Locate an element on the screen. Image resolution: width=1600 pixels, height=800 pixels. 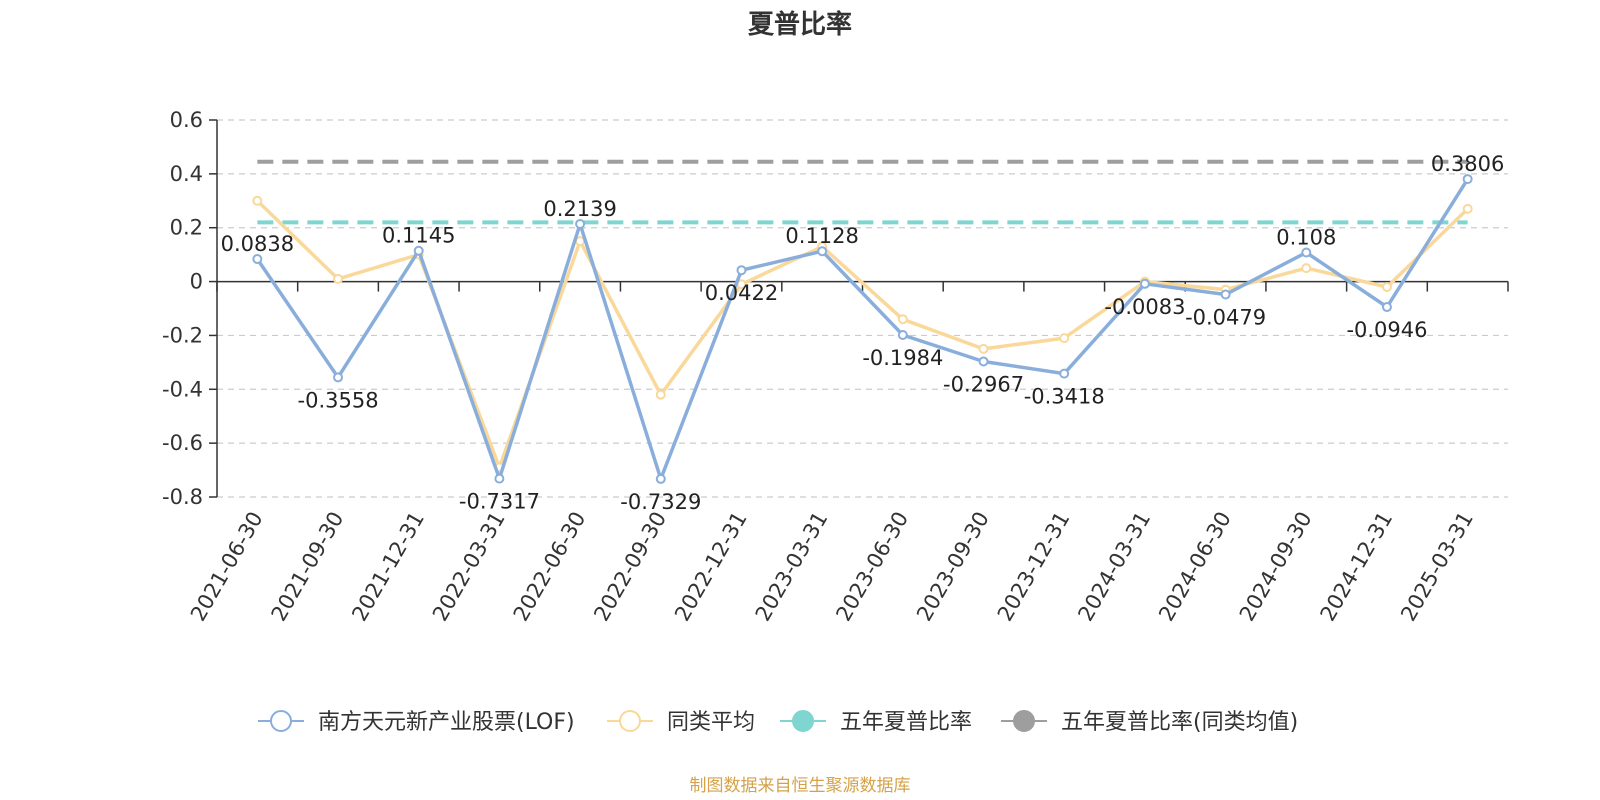
legend-label: 五年夏普比率 is located at coordinates (906, 722).